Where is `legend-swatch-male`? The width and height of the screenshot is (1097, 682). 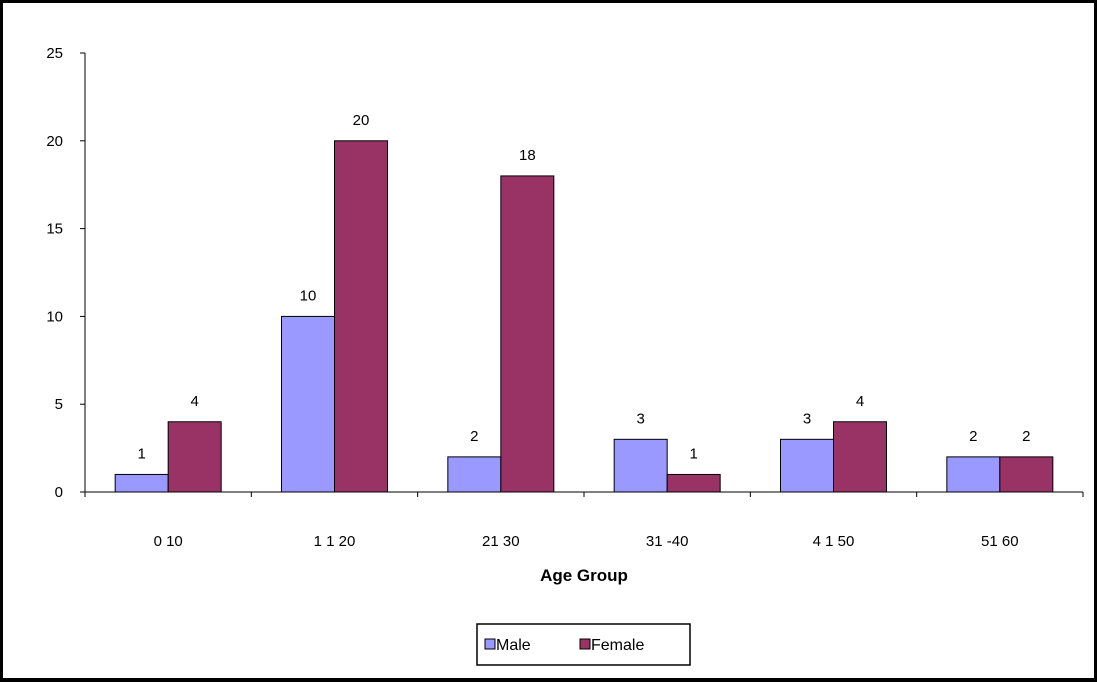 legend-swatch-male is located at coordinates (490, 644).